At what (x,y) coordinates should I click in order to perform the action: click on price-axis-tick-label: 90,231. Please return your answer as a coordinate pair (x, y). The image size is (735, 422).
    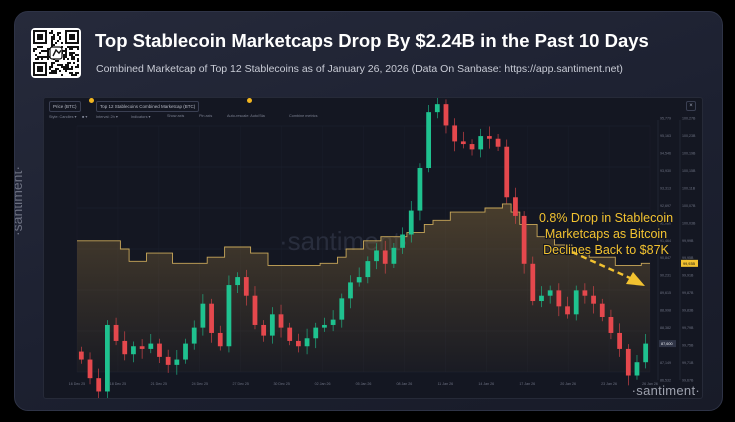
    Looking at the image, I should click on (665, 276).